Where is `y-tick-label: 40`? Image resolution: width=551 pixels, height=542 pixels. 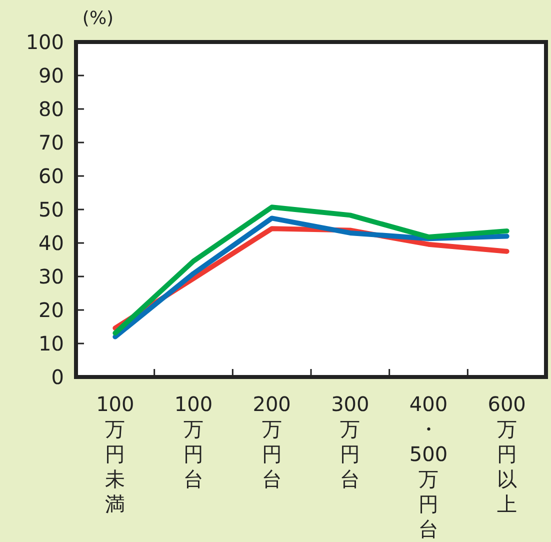 y-tick-label: 40 is located at coordinates (51, 243).